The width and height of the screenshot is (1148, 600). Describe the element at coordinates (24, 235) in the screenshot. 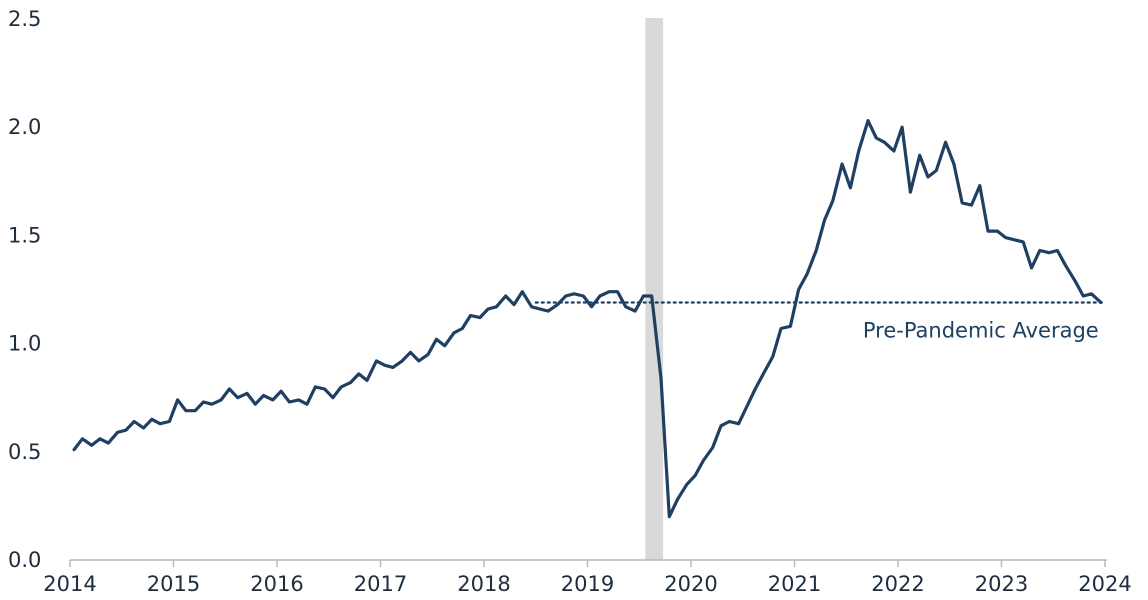

I see `y-tick-label: 1.5` at that location.